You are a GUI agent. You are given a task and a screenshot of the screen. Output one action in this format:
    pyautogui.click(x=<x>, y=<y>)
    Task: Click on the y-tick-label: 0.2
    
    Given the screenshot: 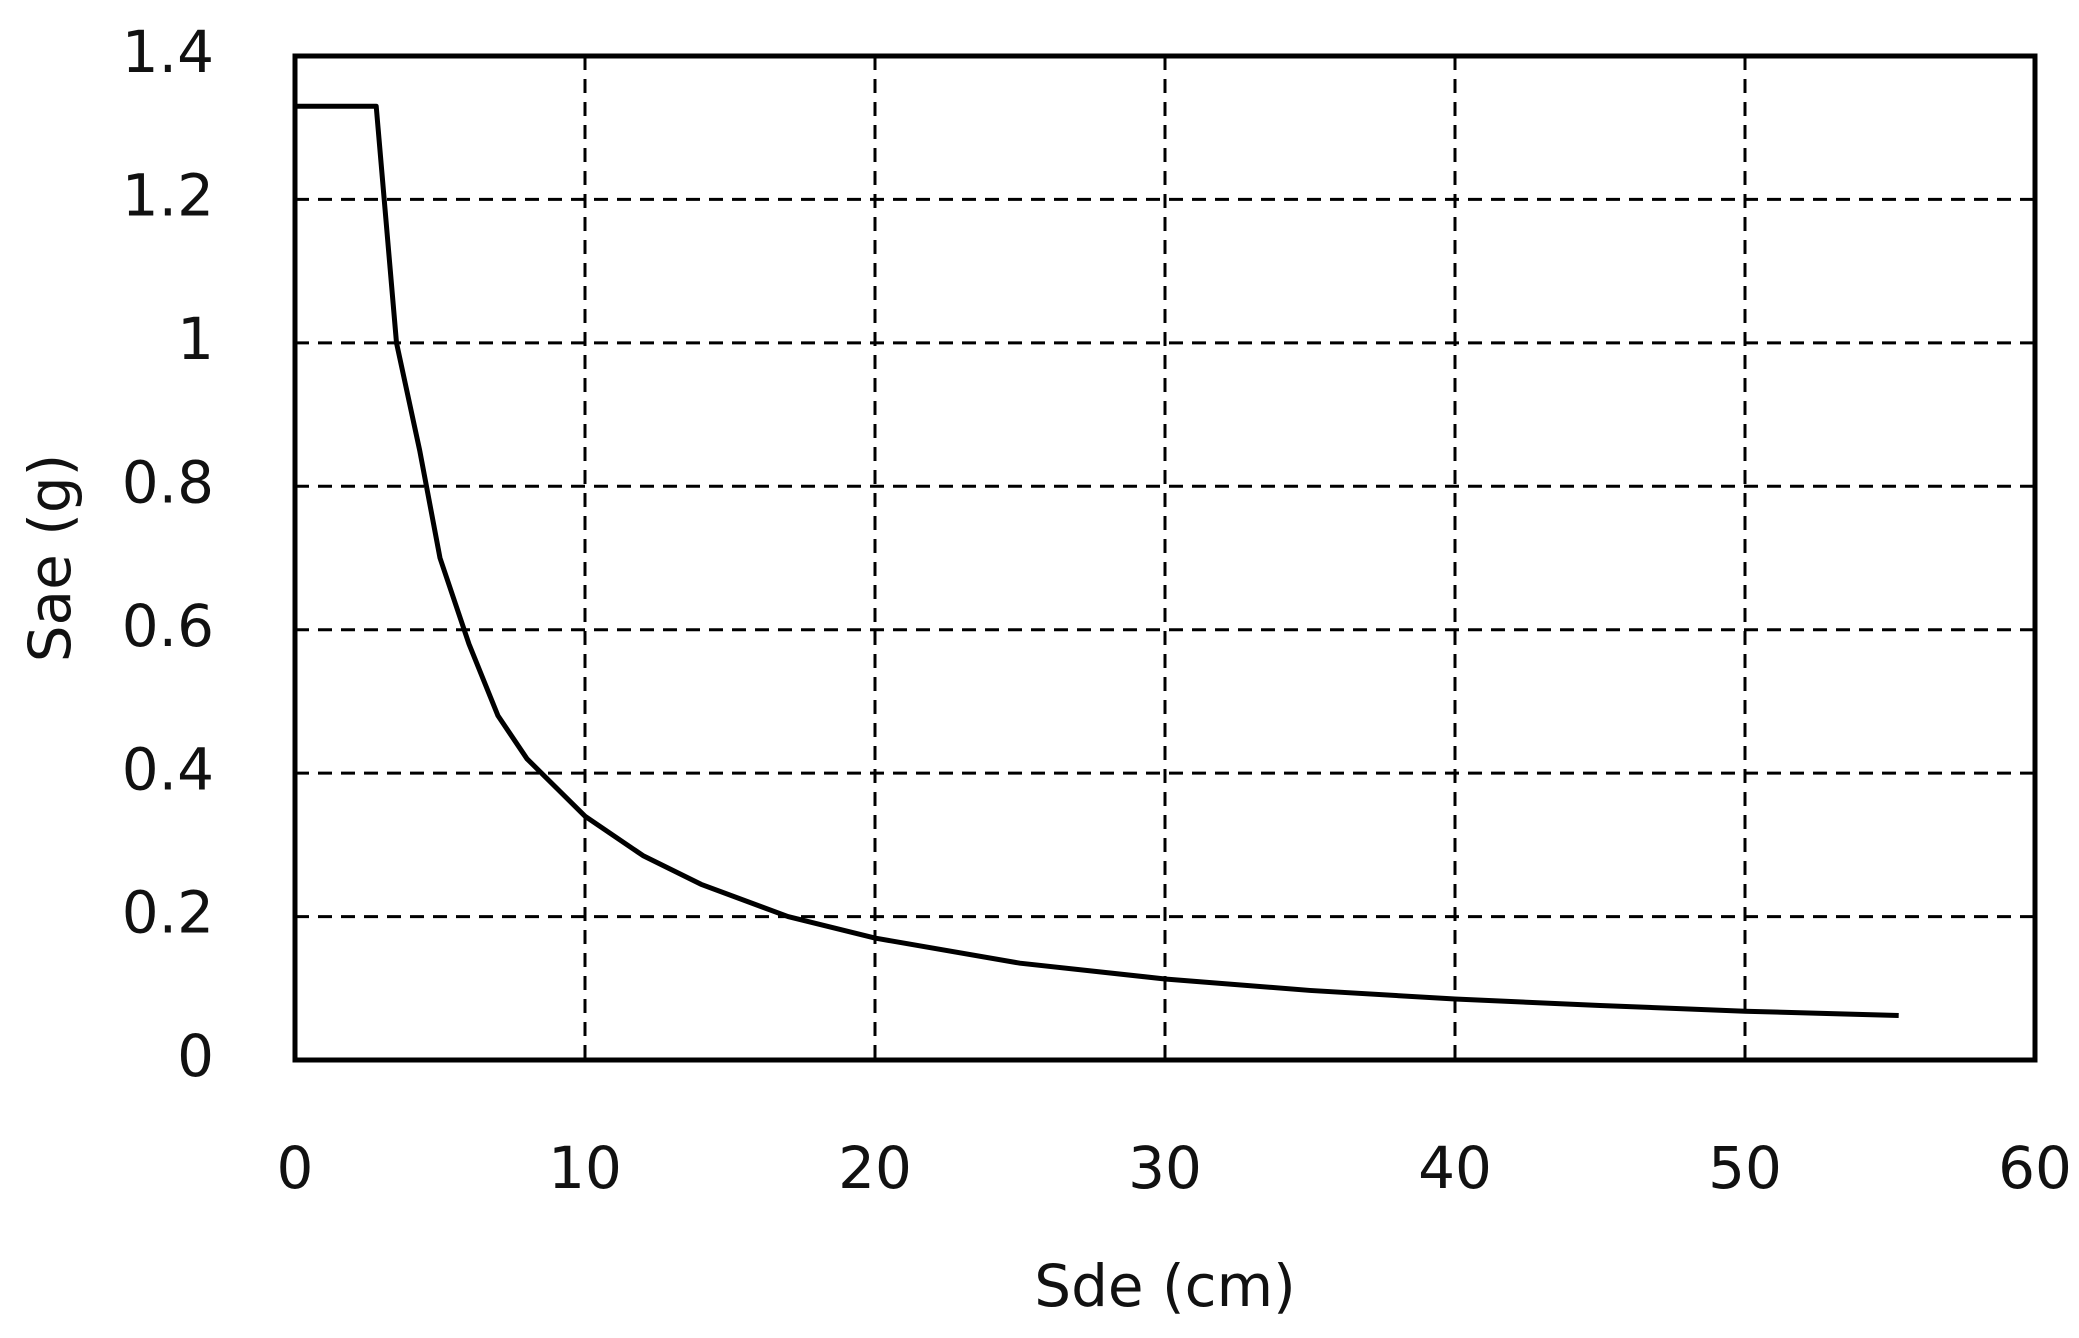 What is the action you would take?
    pyautogui.click(x=168, y=913)
    